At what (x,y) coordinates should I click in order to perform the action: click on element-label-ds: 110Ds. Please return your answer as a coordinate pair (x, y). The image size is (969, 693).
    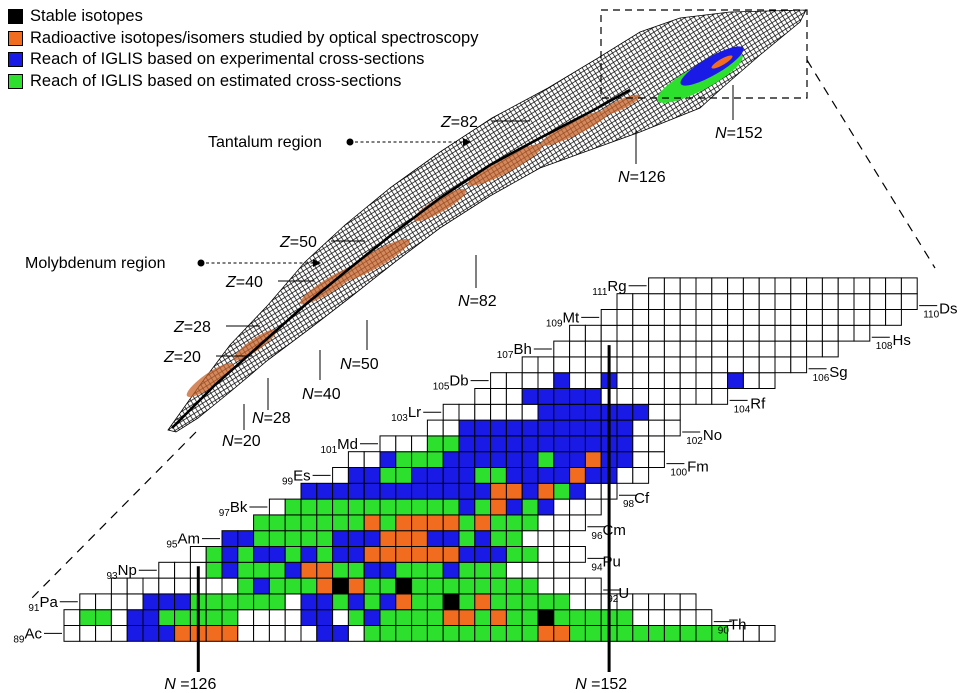
    Looking at the image, I should click on (938, 311).